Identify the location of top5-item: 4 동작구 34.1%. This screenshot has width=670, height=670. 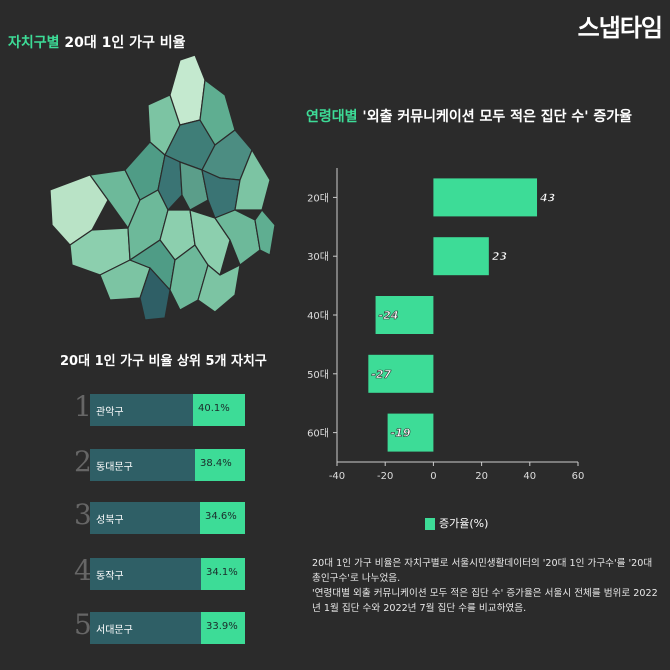
(169, 572).